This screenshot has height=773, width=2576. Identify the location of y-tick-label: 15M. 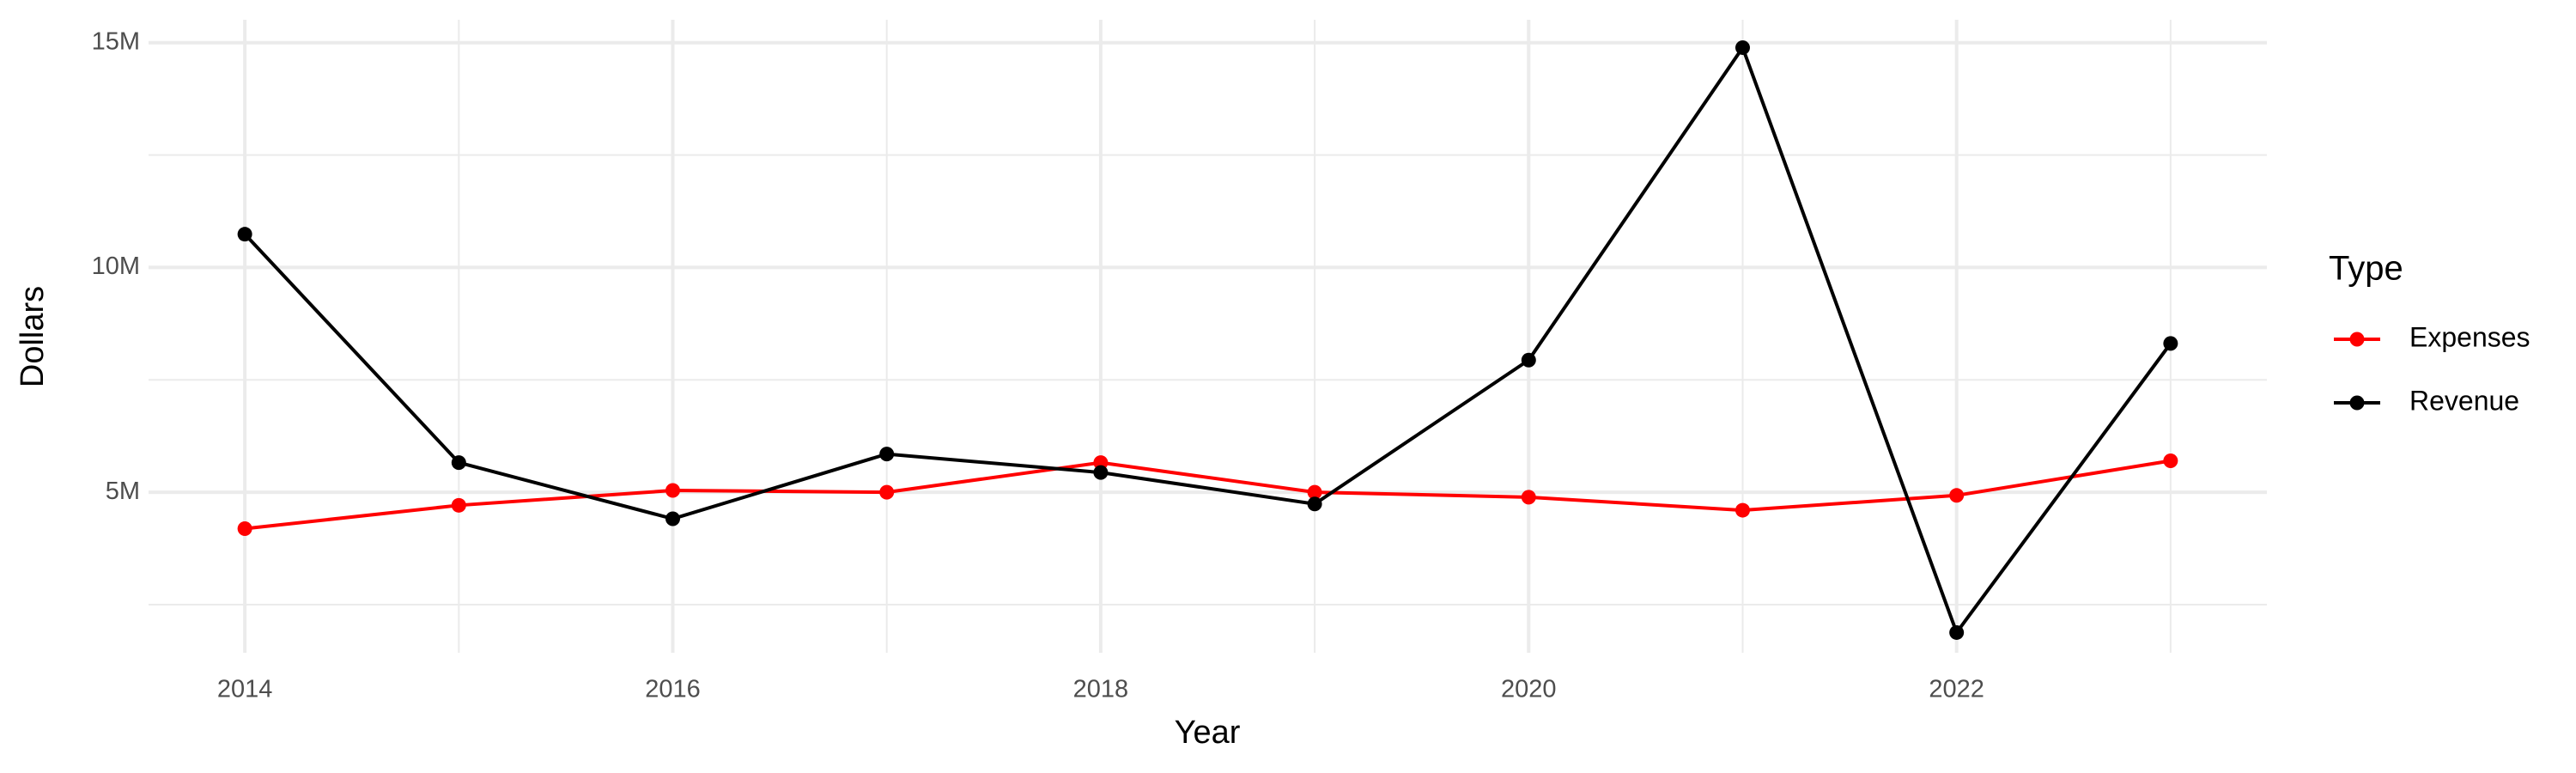
(116, 41).